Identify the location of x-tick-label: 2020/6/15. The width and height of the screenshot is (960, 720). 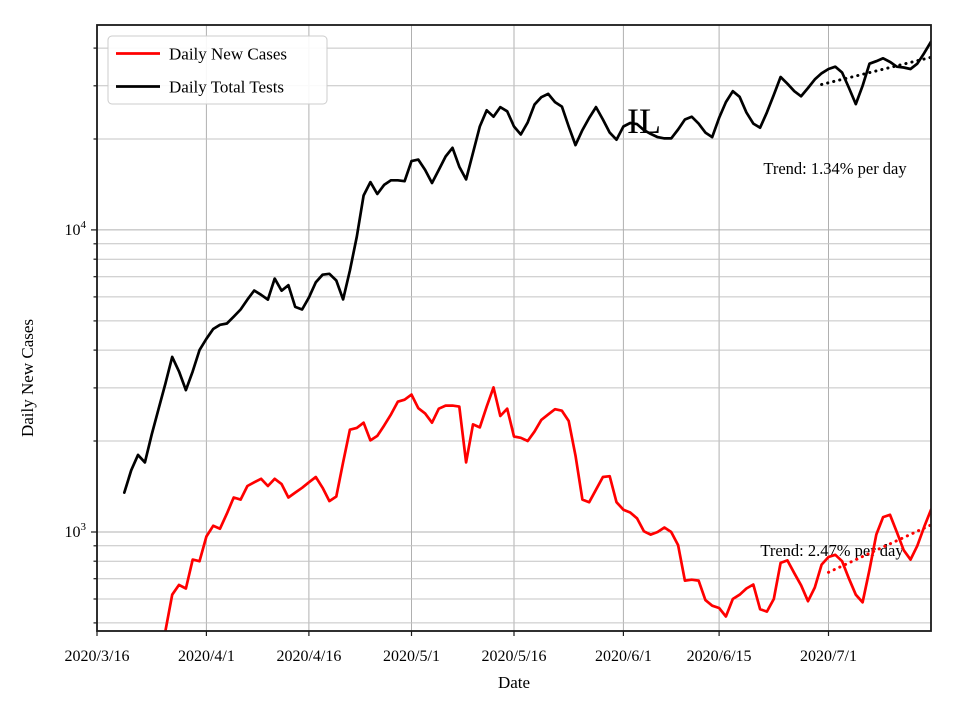
(719, 656).